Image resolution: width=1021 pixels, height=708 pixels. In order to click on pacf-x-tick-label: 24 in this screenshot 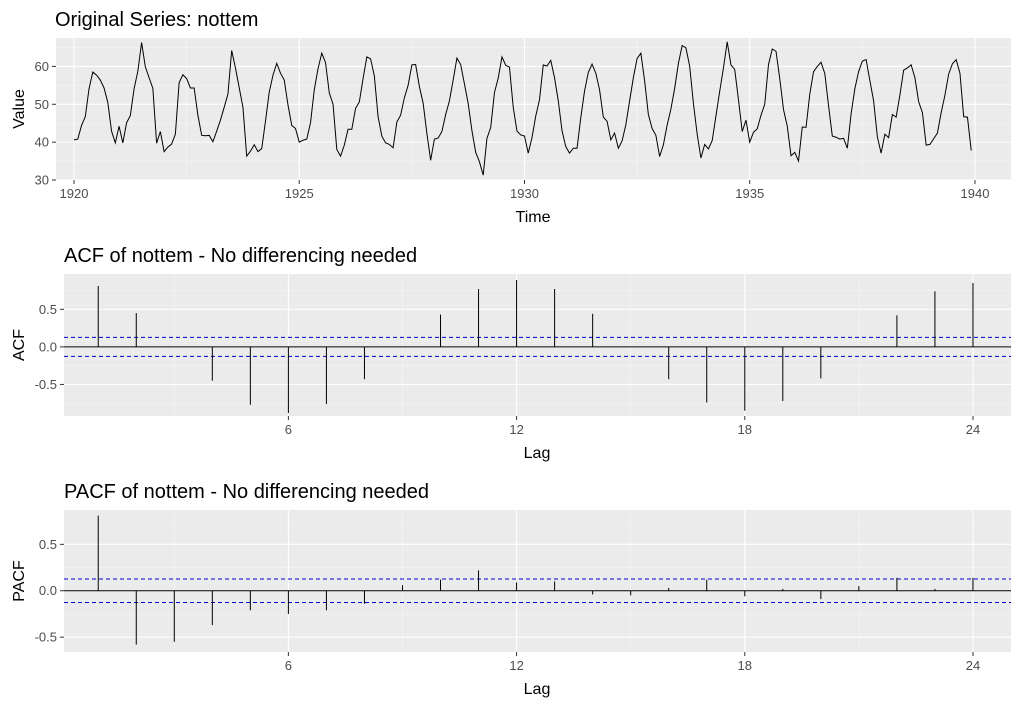, I will do `click(973, 665)`.